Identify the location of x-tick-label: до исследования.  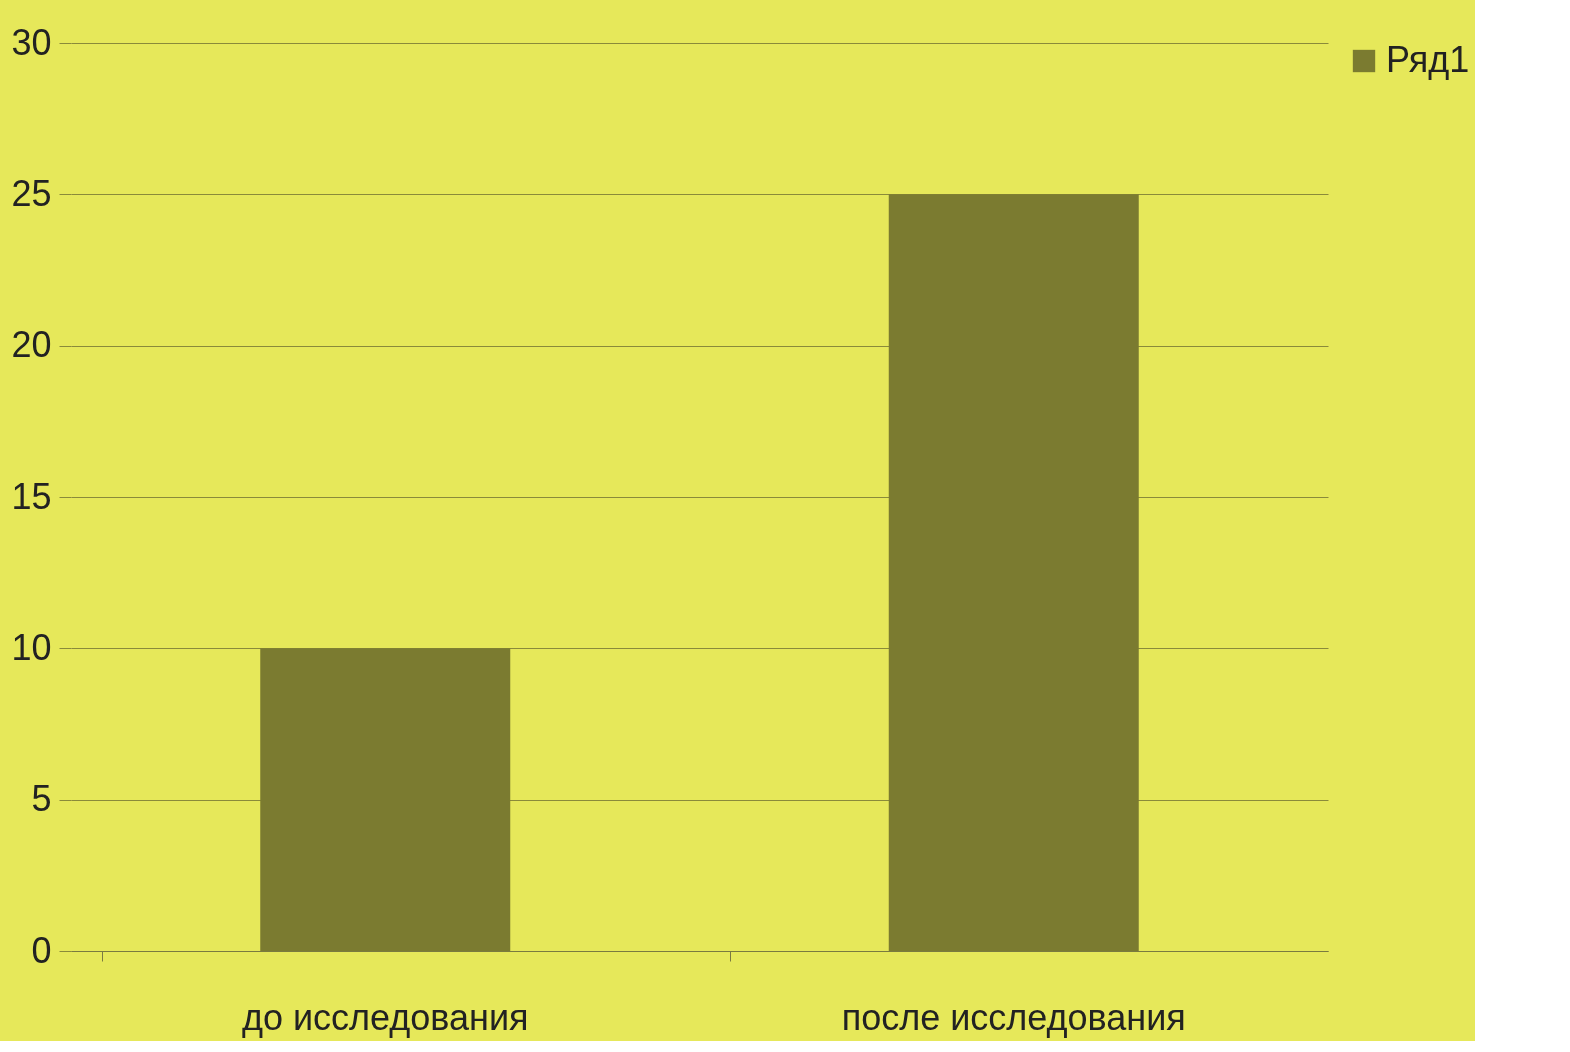
(385, 1017).